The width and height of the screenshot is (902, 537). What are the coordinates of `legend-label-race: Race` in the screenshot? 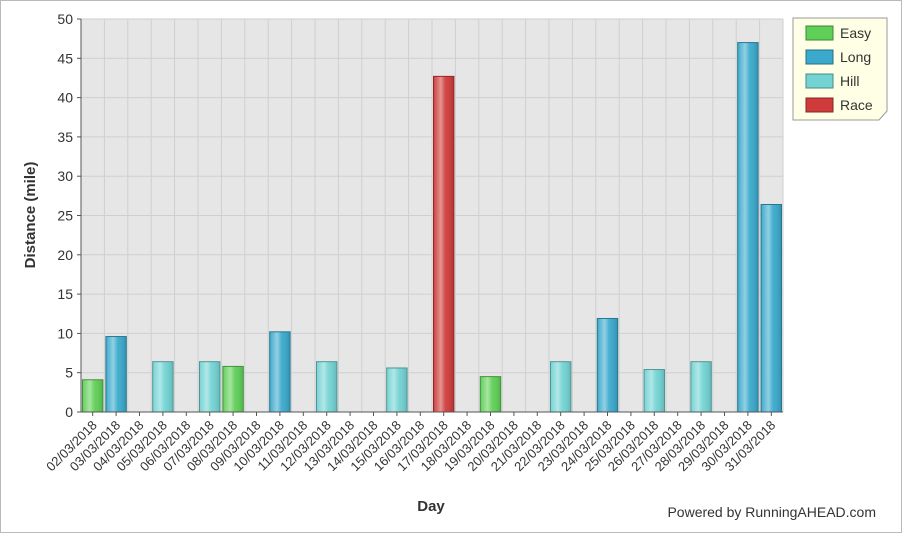 It's located at (856, 105).